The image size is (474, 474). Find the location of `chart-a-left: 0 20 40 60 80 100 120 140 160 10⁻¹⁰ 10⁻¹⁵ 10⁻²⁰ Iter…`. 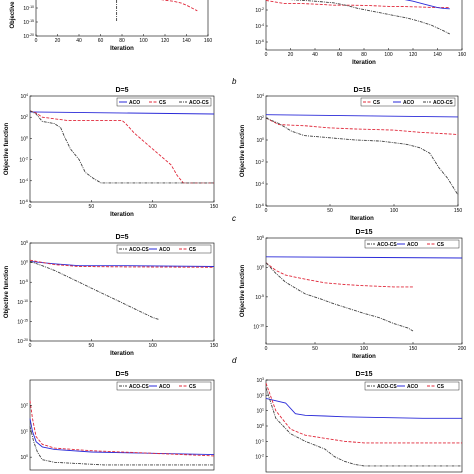

chart-a-left: 0 20 40 60 80 100 120 140 160 10⁻¹⁰ 10⁻¹⁵ 10⁻²⁰ Iter… is located at coordinates (111, 26).